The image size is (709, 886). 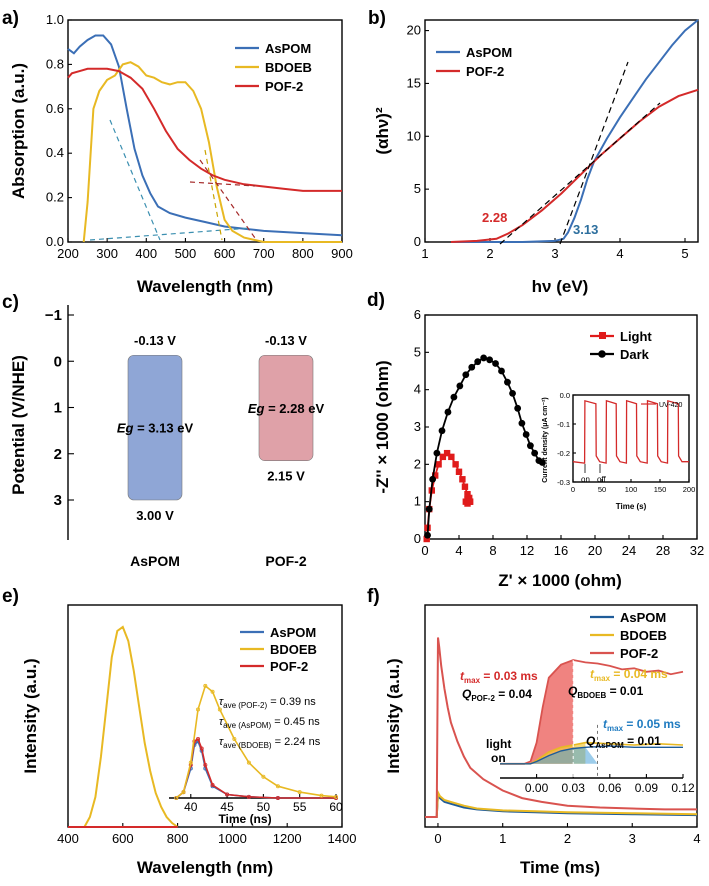 I want to click on f-q-annotation-2: QAsPOM = 0.01, so click(x=623, y=742).